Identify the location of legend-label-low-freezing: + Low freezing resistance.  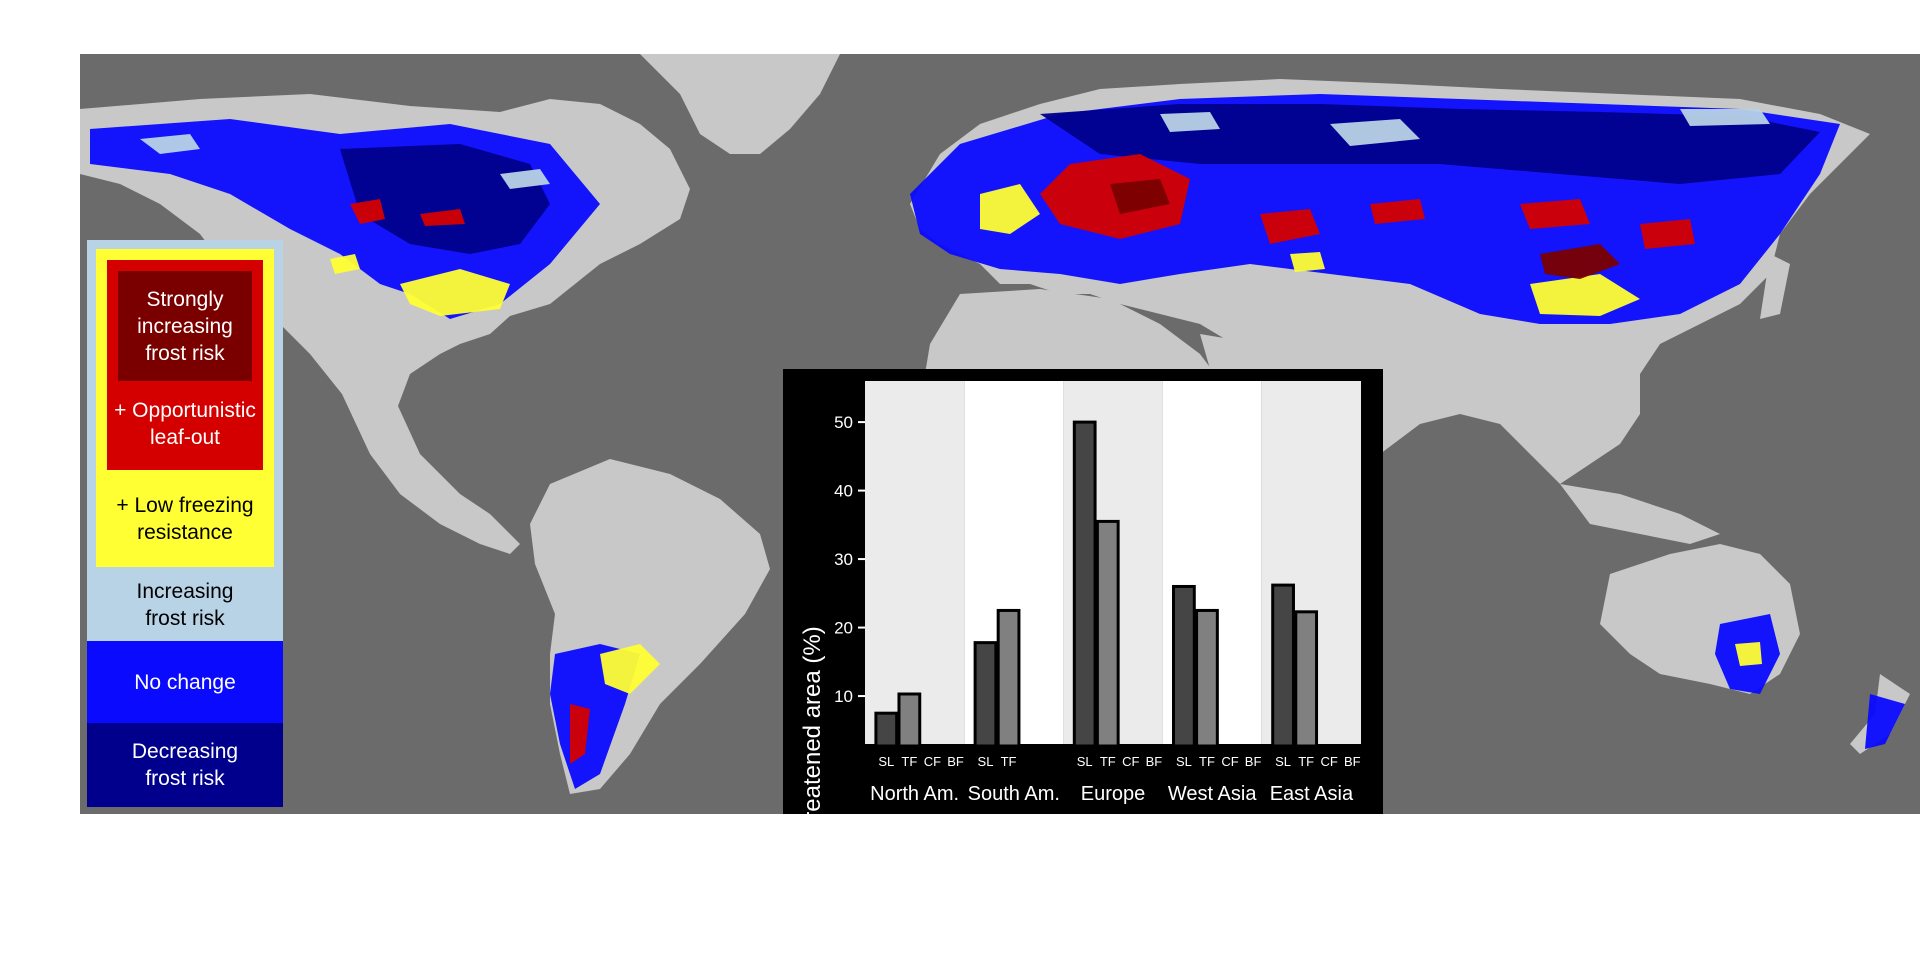
(185, 519).